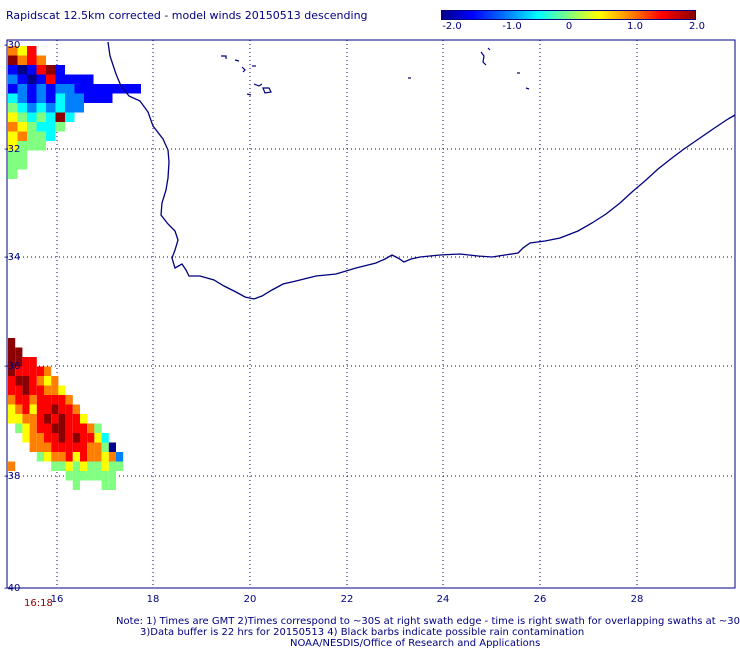 The height and width of the screenshot is (650, 740). Describe the element at coordinates (637, 599) in the screenshot. I see `lon-label: 28` at that location.